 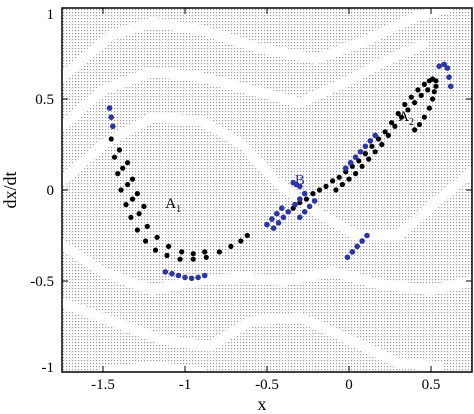 What do you see at coordinates (267, 385) in the screenshot?
I see `x-tick-label: -0.5` at bounding box center [267, 385].